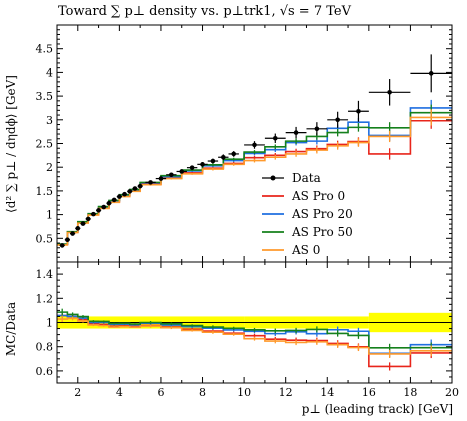 This screenshot has width=467, height=421. I want to click on ratio-y-tick-label: 1, so click(49, 323).